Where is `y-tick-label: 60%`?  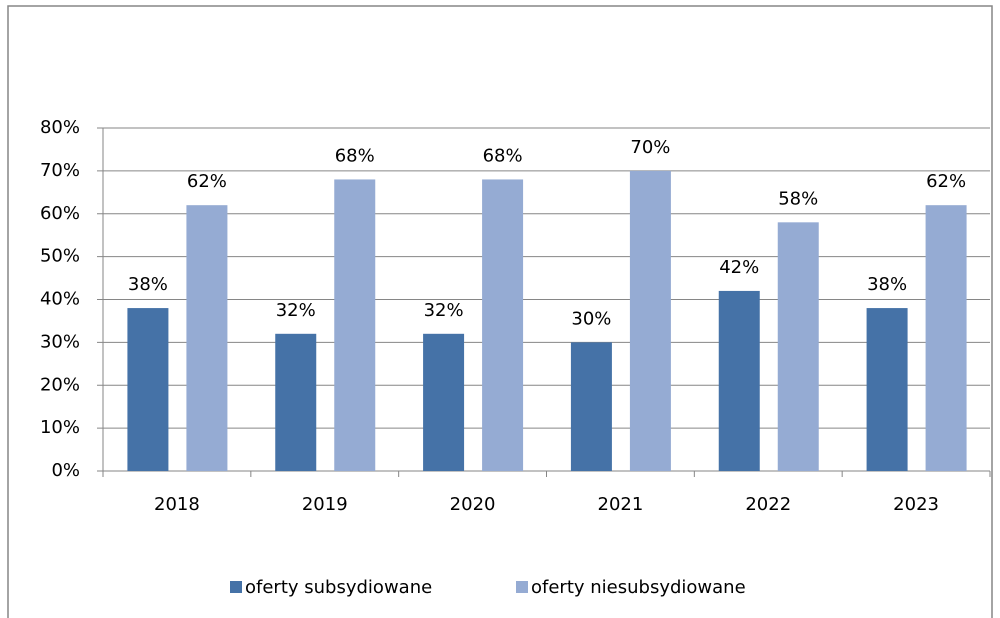
y-tick-label: 60% is located at coordinates (60, 213).